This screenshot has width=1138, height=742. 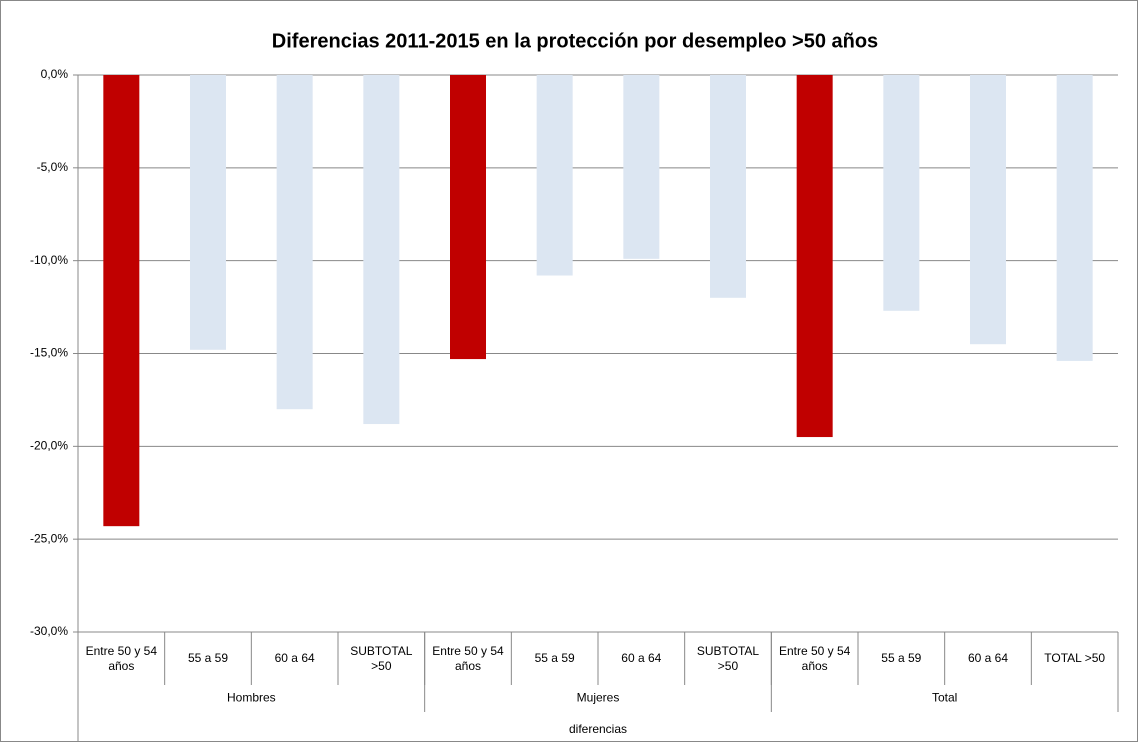 I want to click on y-tick-label: -30,0%, so click(x=49, y=631).